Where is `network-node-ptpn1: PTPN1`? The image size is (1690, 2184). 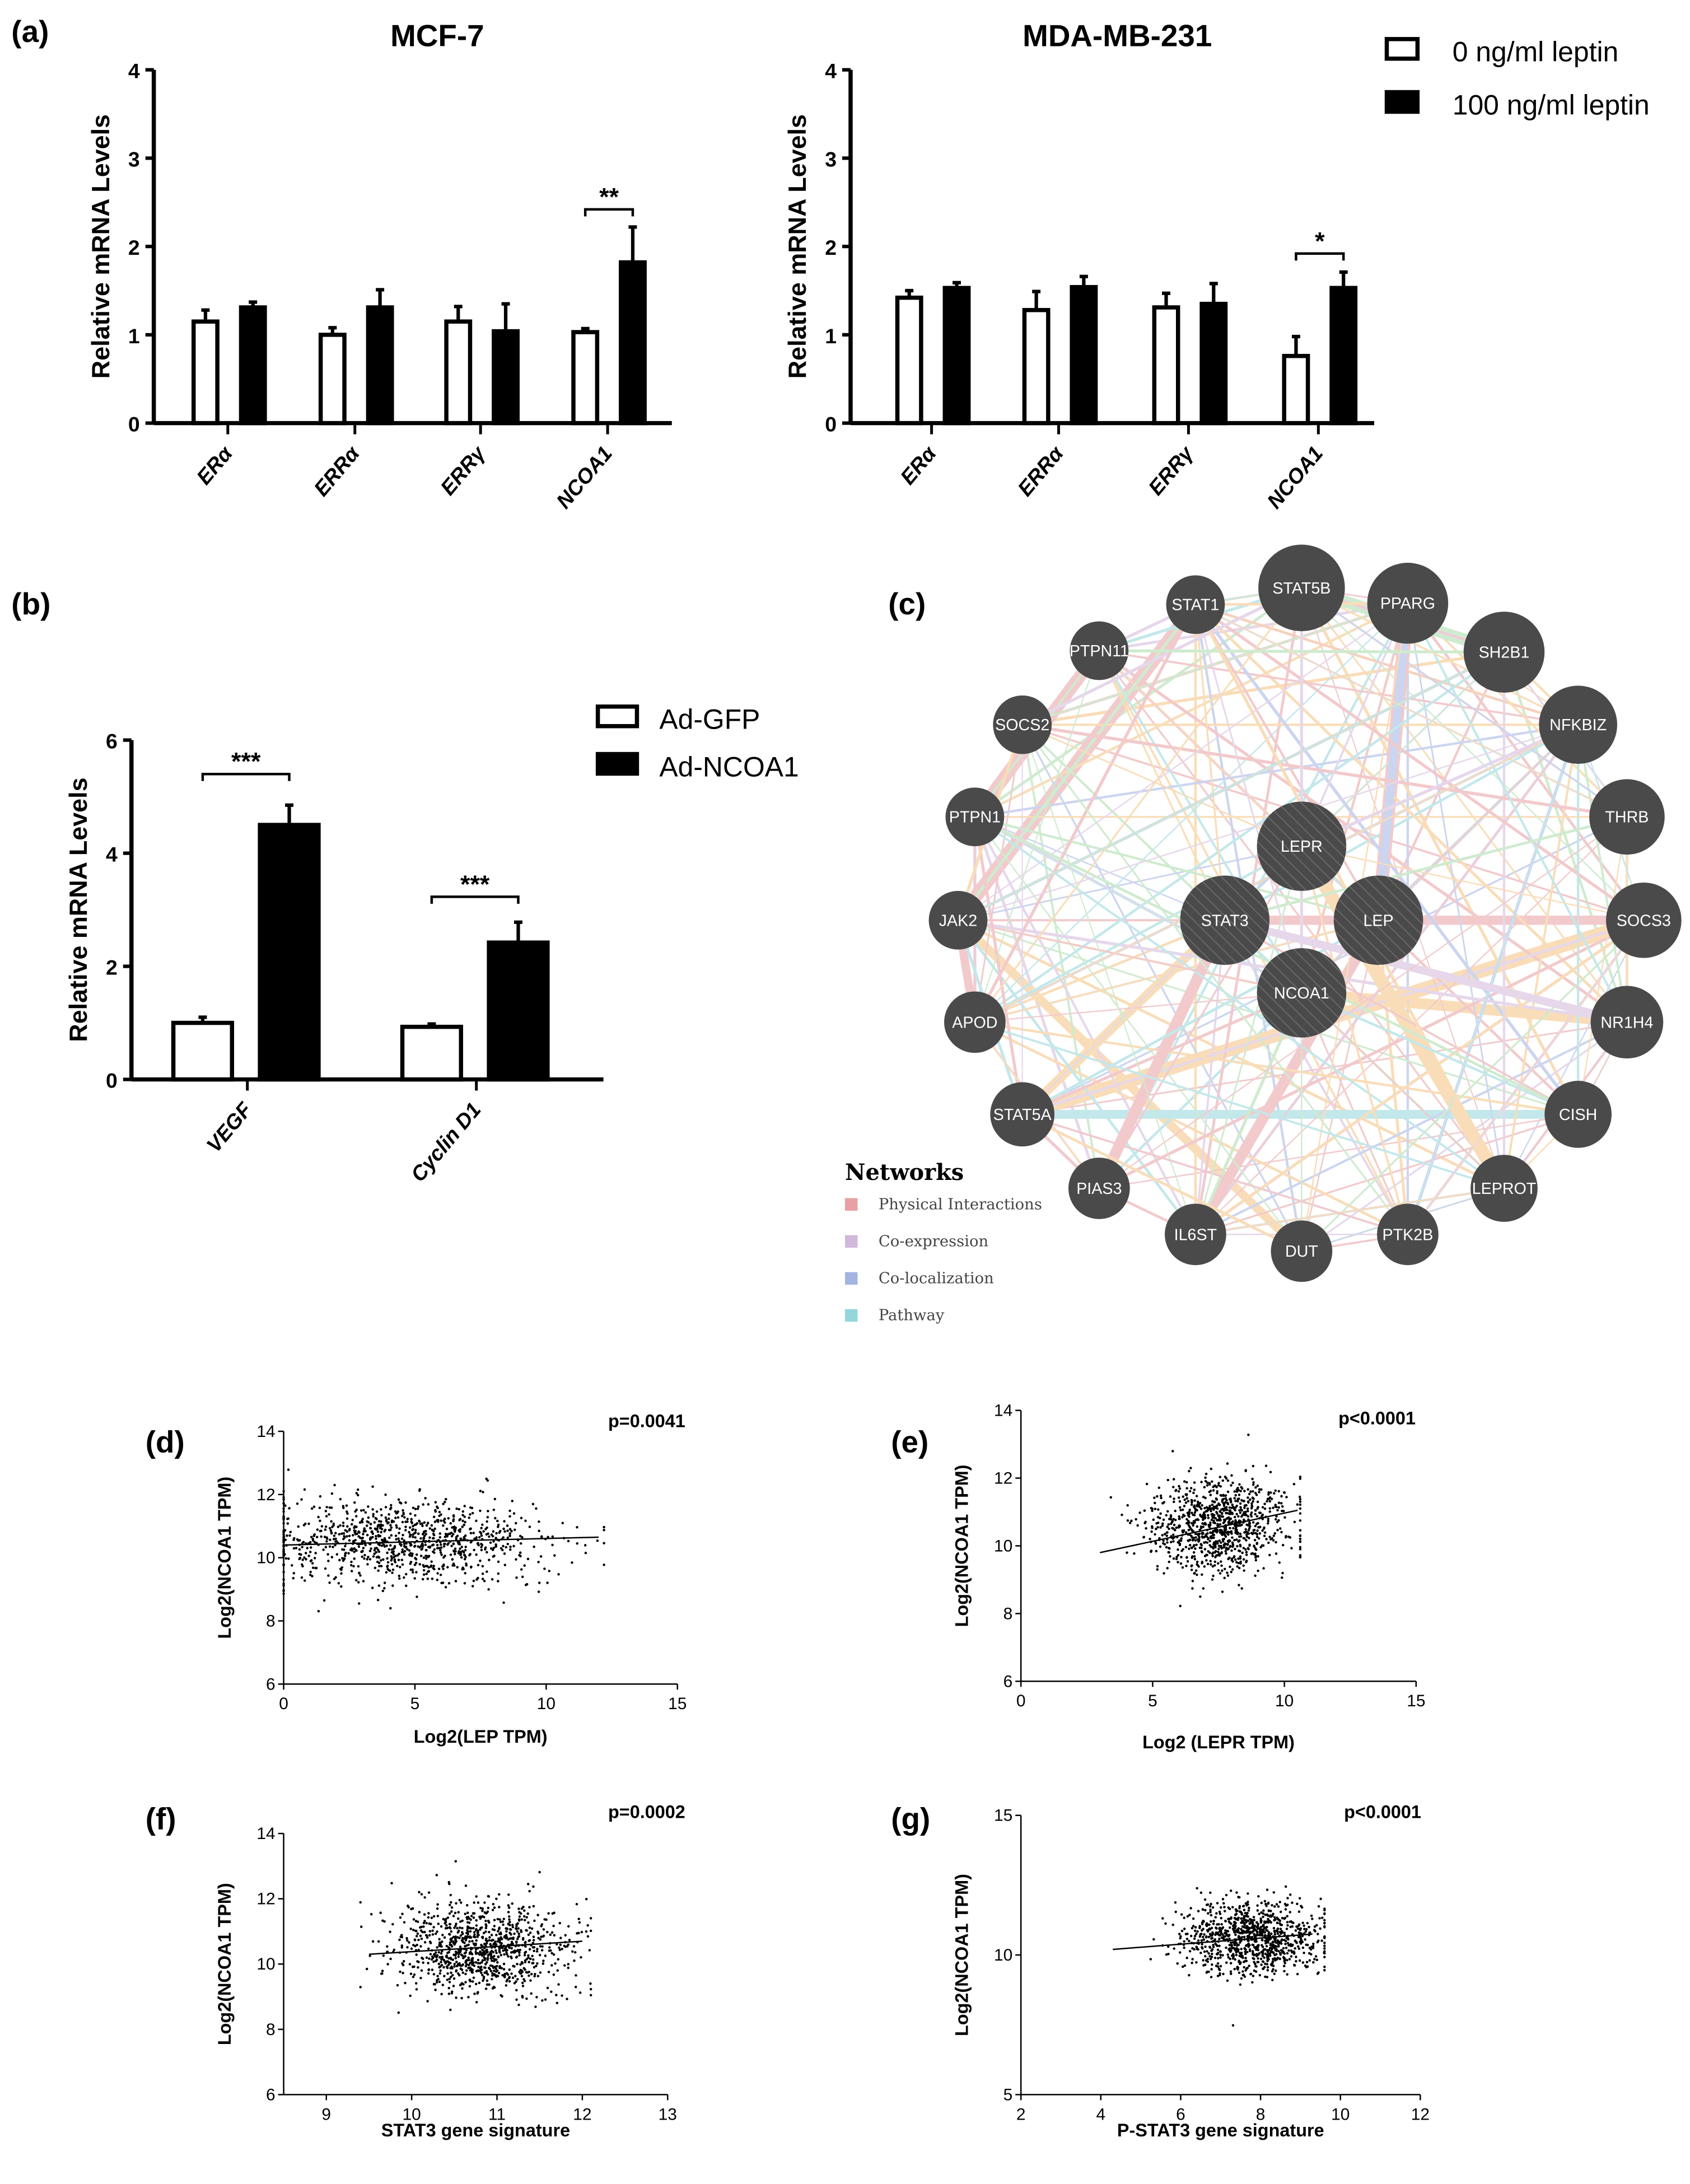 network-node-ptpn1: PTPN1 is located at coordinates (975, 817).